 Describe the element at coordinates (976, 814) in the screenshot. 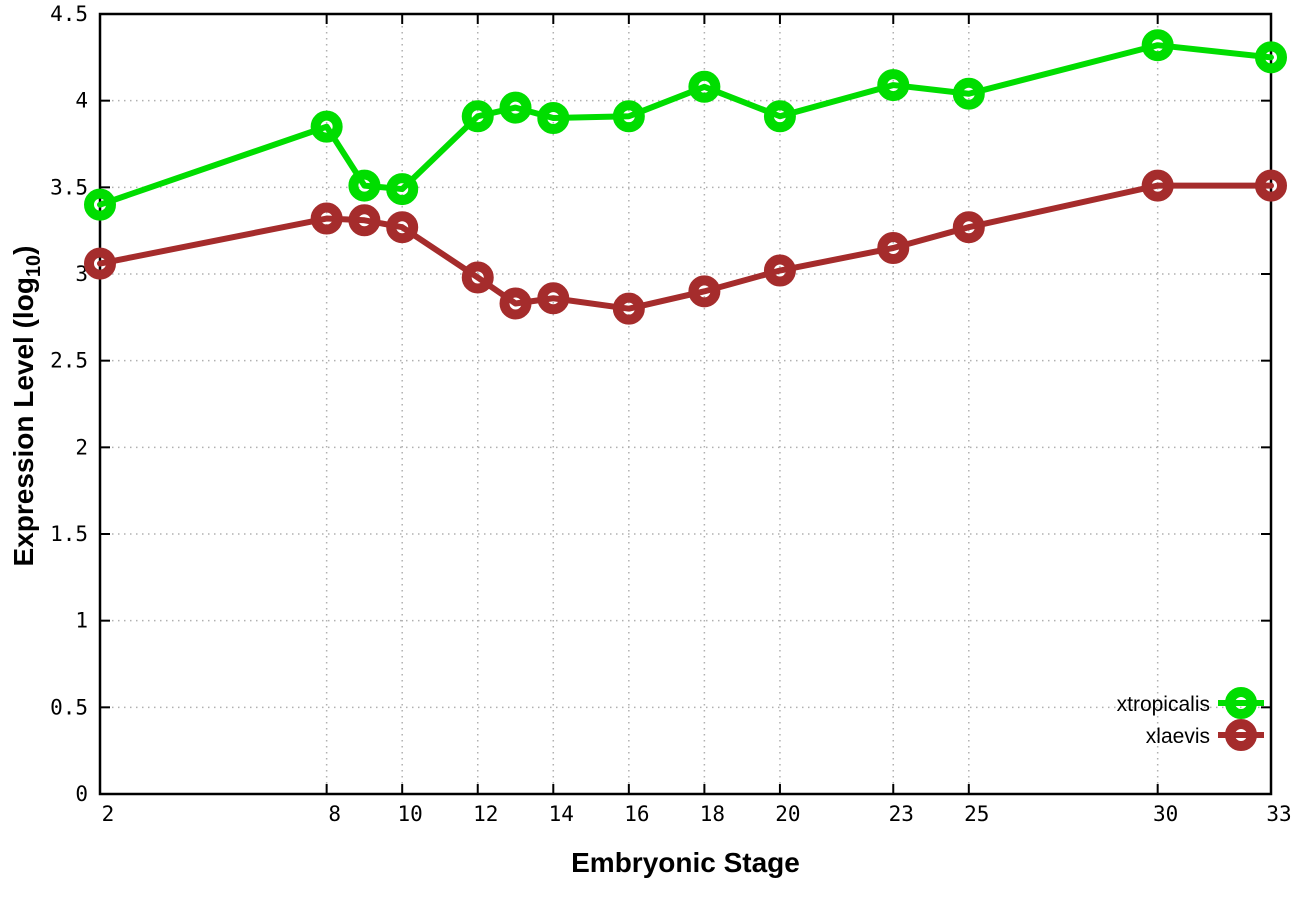

I see `x-tick-label: 25` at that location.